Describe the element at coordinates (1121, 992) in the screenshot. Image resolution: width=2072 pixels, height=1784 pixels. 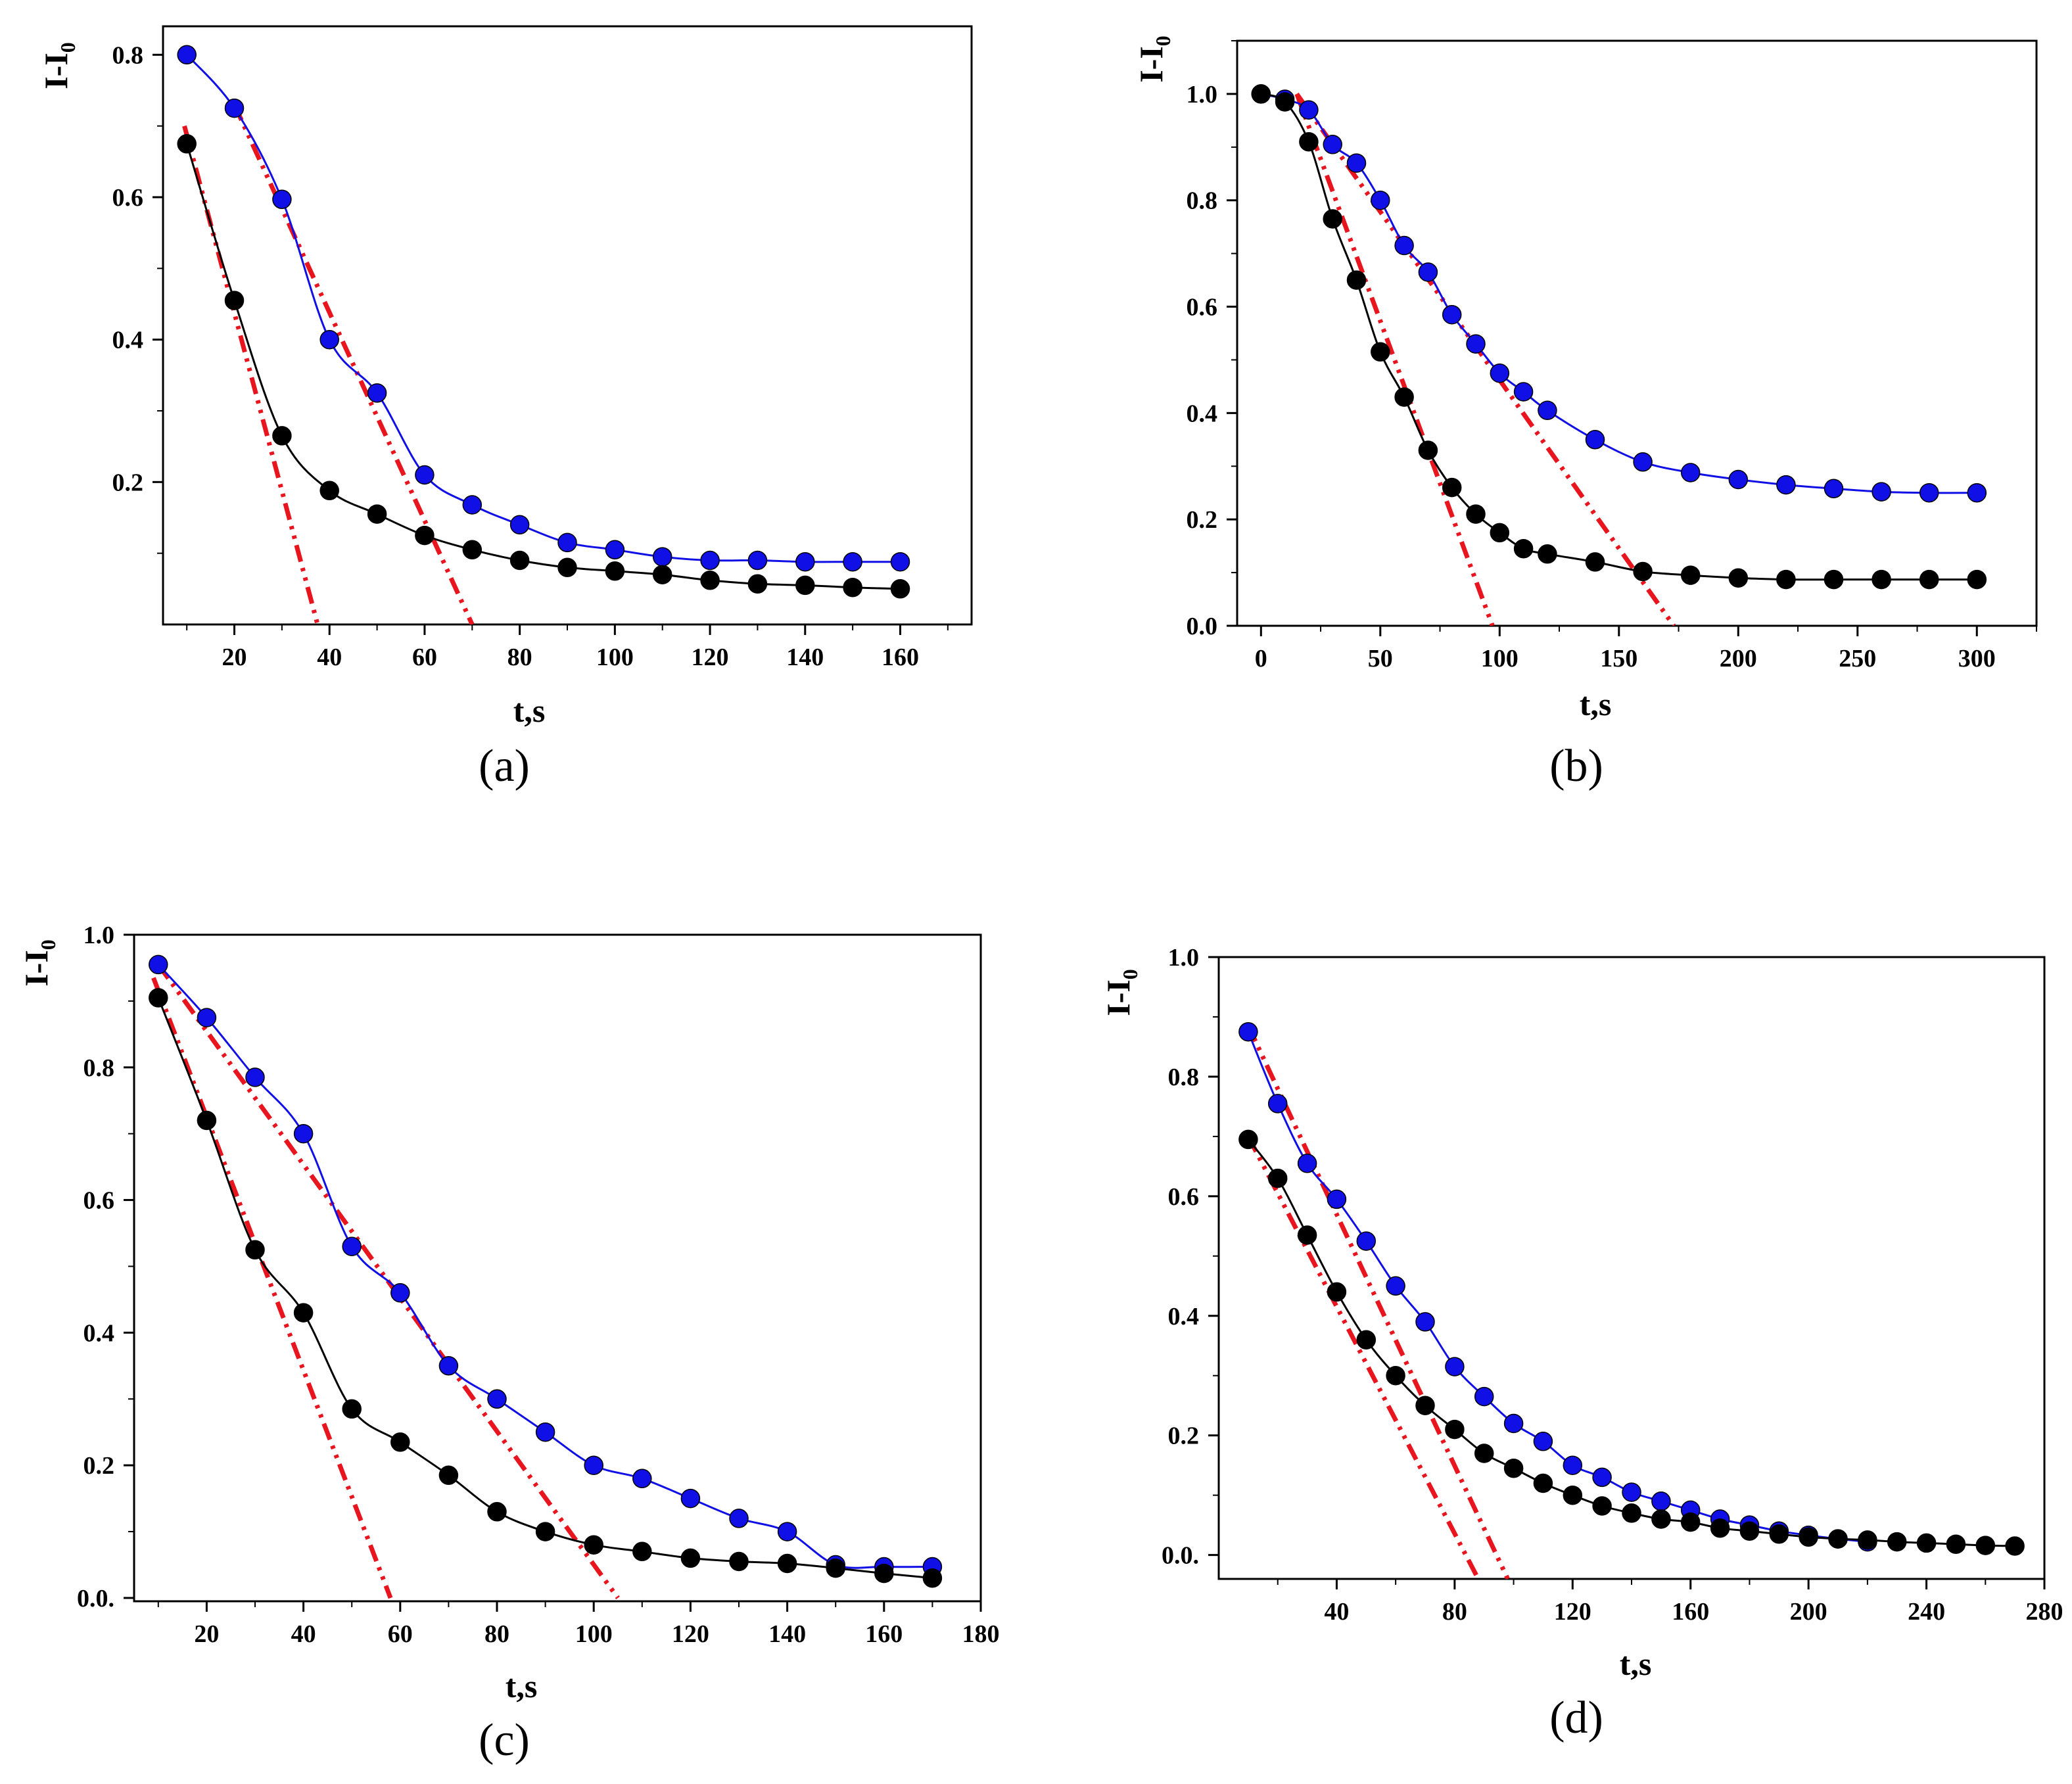
I see `panel-d-y-axis-title: I-I0` at that location.